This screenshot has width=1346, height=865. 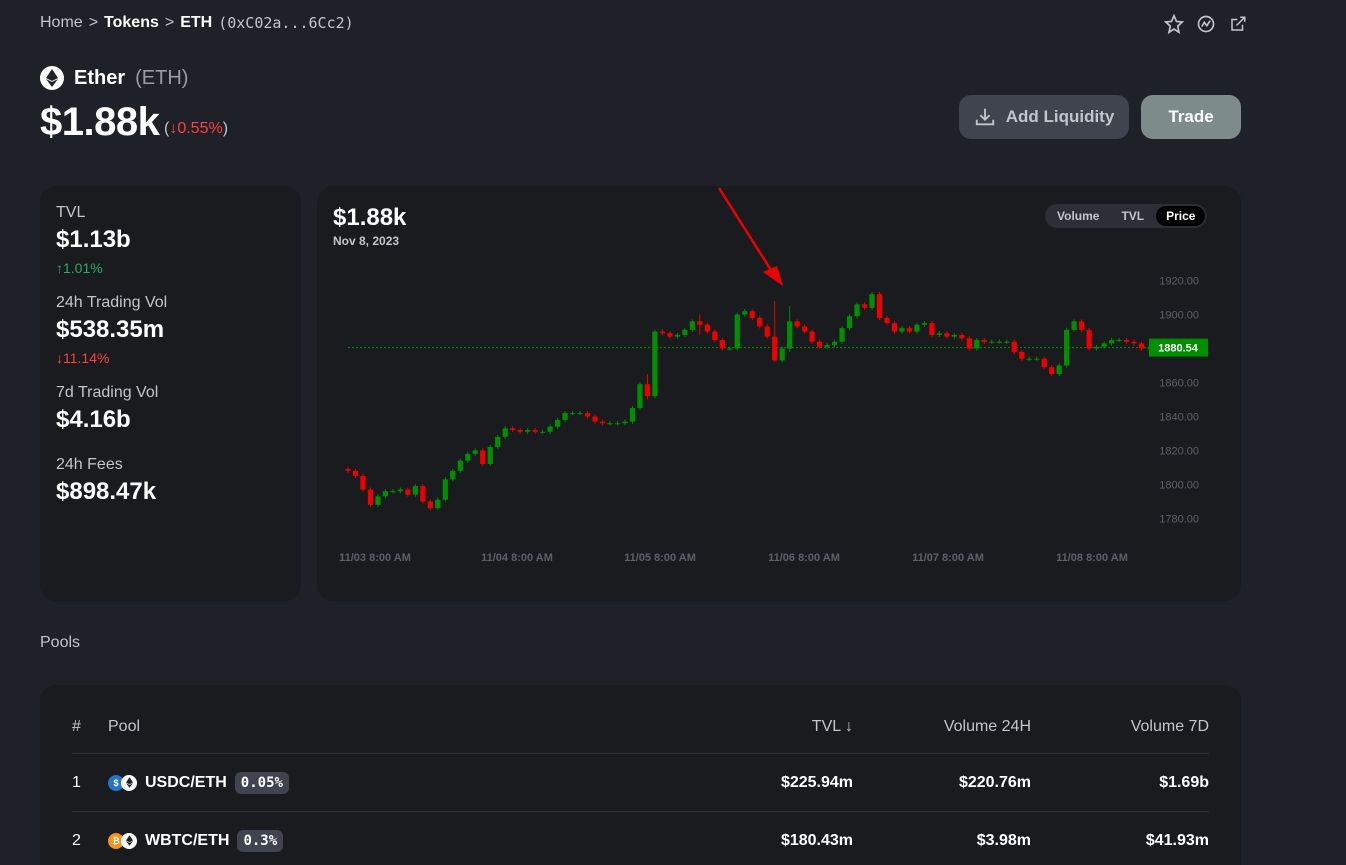 What do you see at coordinates (76, 782) in the screenshot?
I see `row-num: 1` at bounding box center [76, 782].